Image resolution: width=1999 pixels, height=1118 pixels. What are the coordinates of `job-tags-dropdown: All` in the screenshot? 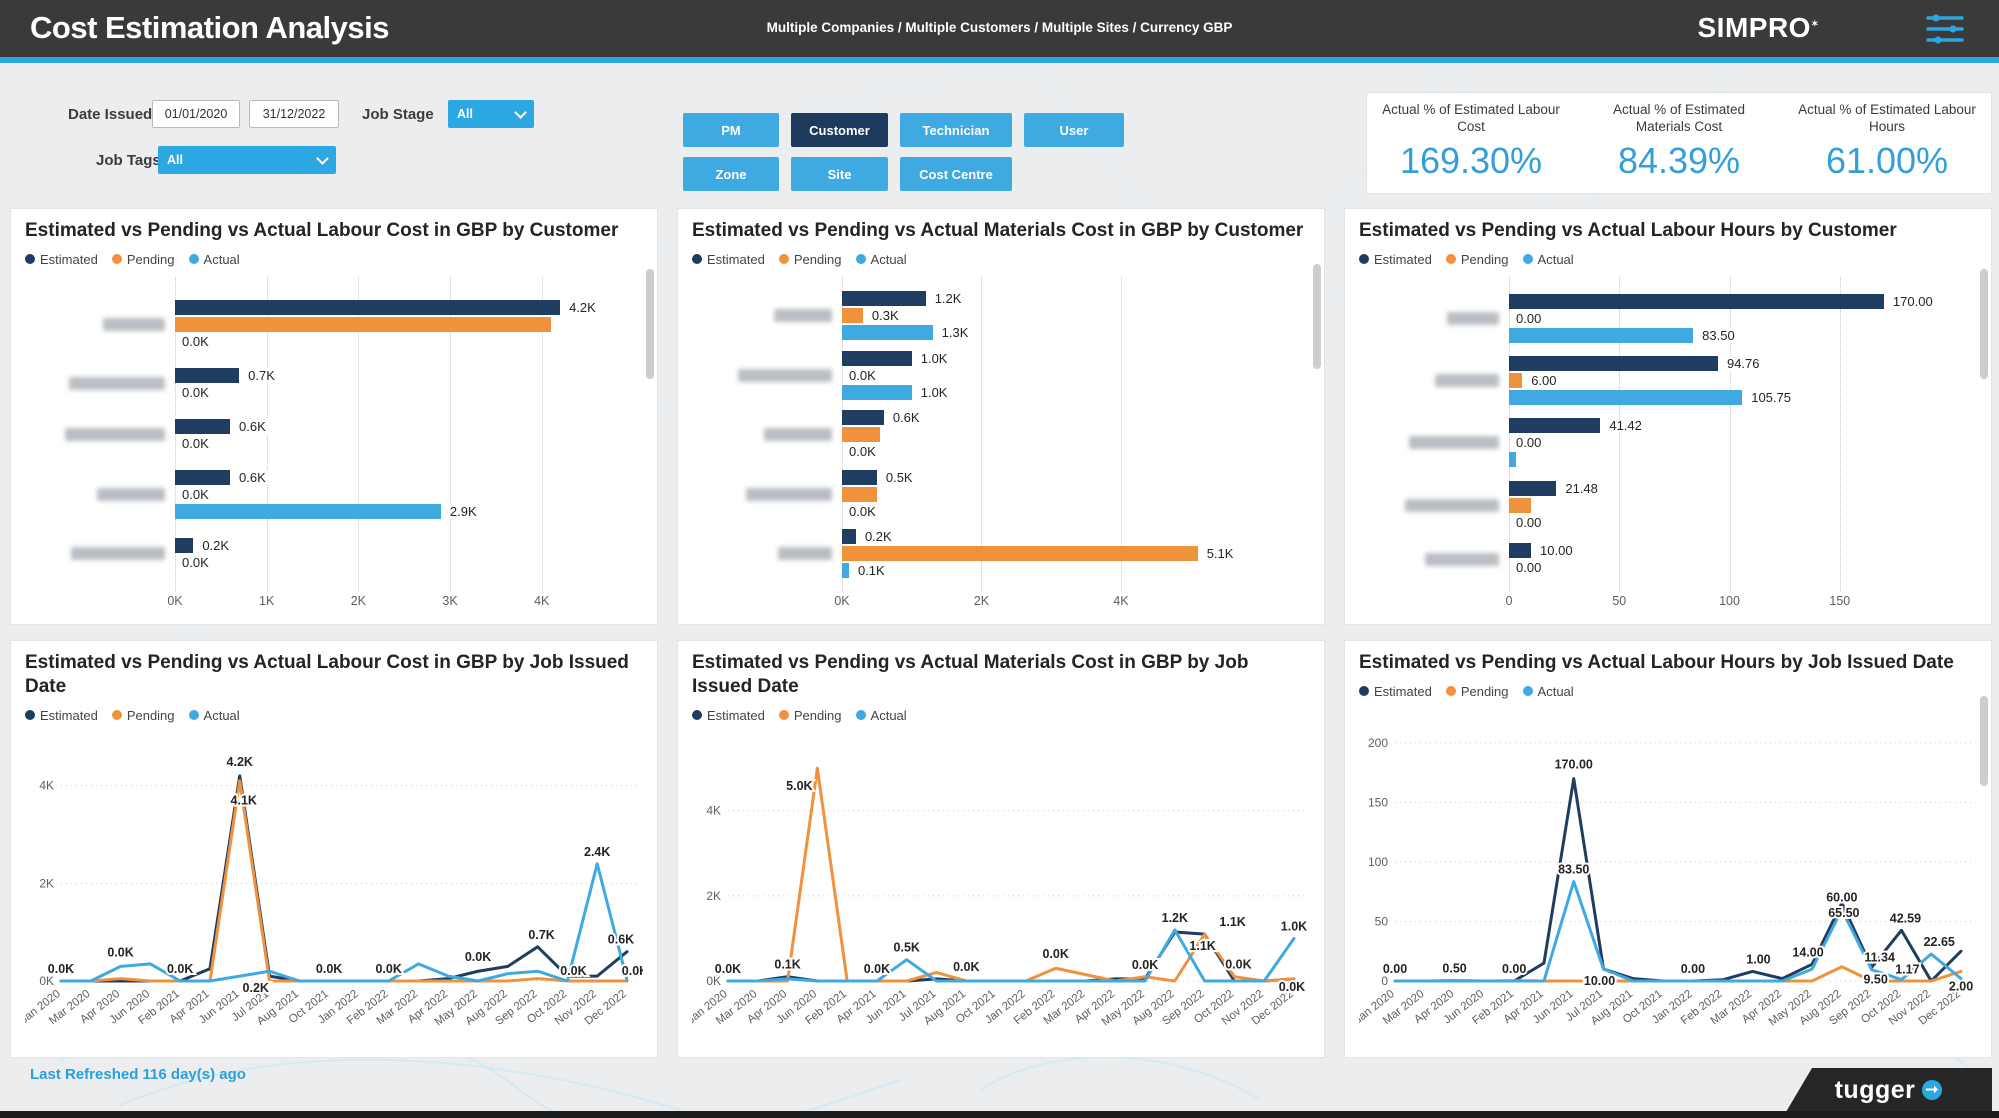 It's located at (247, 160).